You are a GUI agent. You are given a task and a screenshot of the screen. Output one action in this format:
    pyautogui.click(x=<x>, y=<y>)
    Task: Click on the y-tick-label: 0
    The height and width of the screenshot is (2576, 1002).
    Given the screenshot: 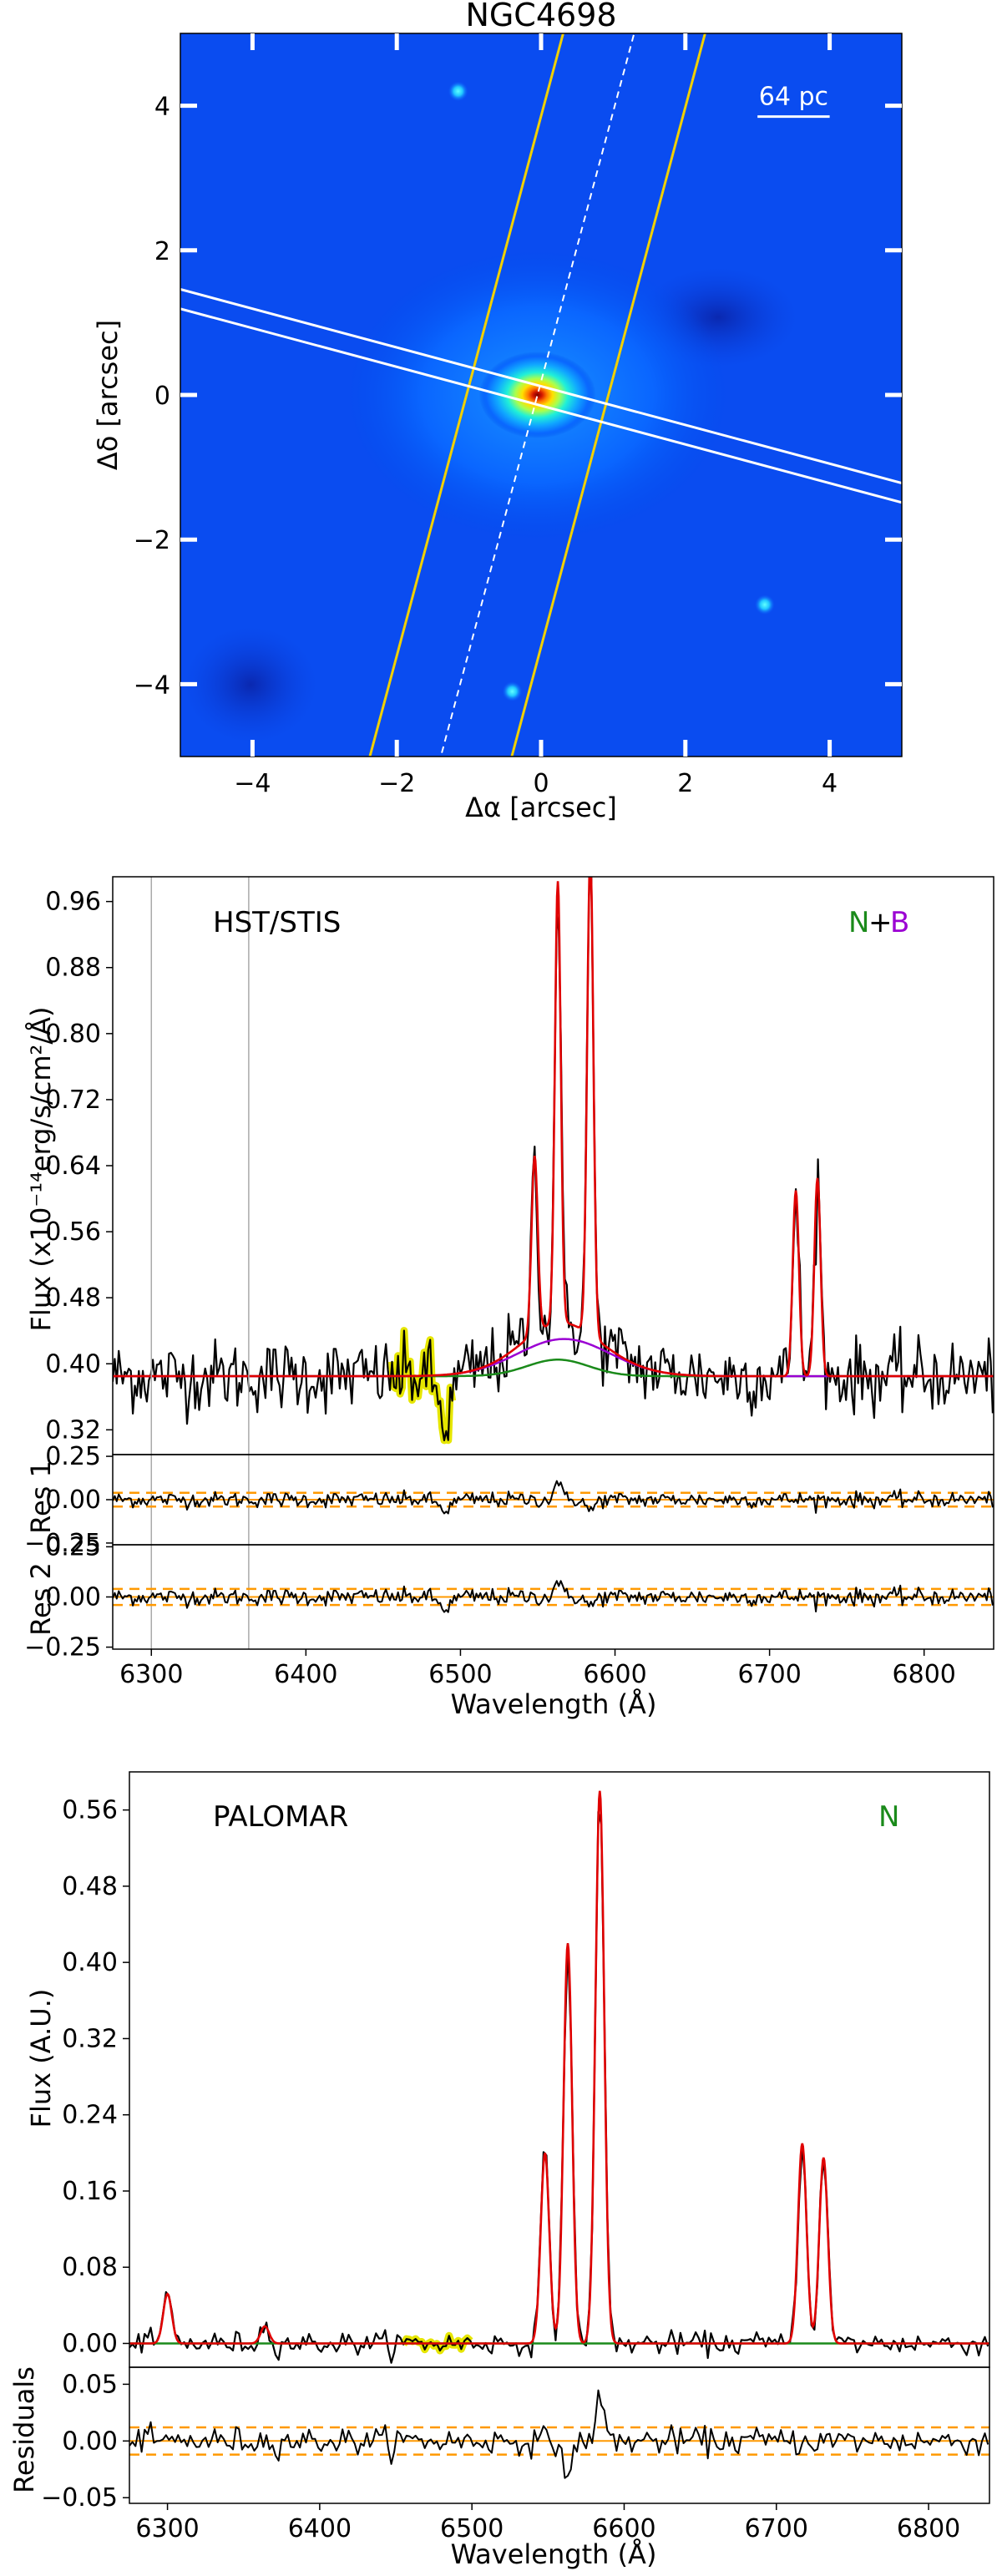 What is the action you would take?
    pyautogui.click(x=162, y=396)
    